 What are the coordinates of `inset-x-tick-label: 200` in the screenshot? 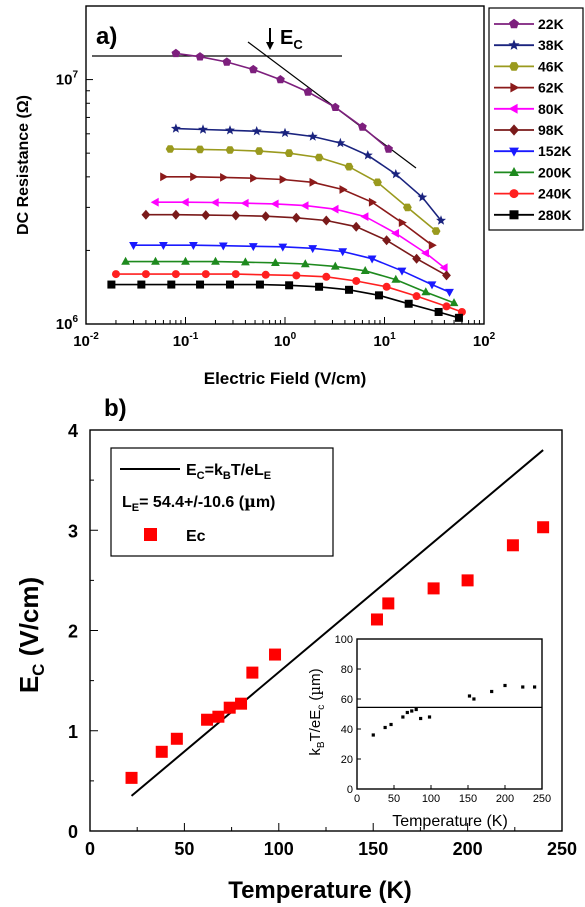 It's located at (505, 799).